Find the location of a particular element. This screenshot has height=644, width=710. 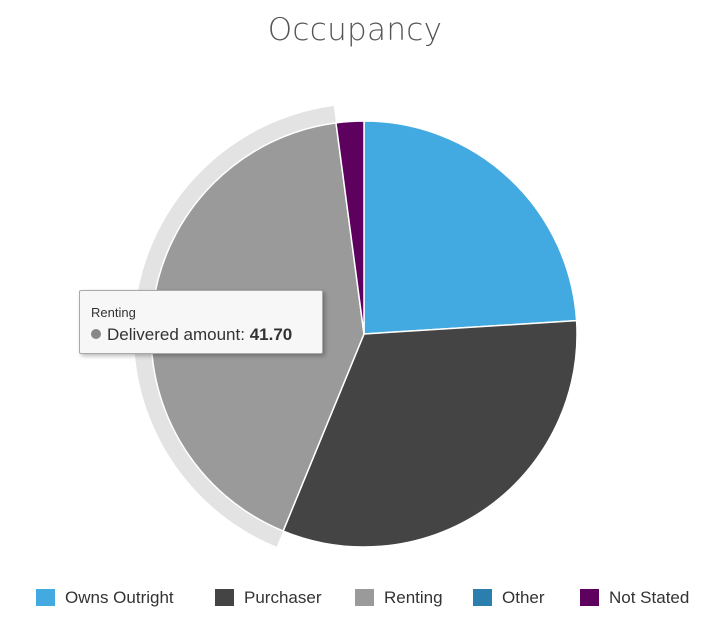

tooltip-dot-icon is located at coordinates (96, 334).